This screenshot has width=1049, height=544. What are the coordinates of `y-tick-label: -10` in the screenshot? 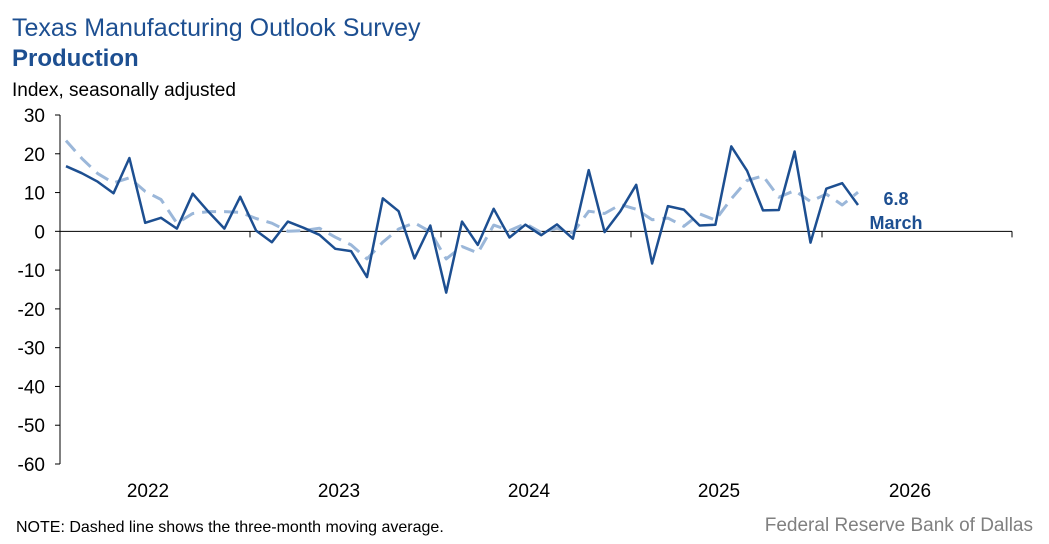 It's located at (31, 271).